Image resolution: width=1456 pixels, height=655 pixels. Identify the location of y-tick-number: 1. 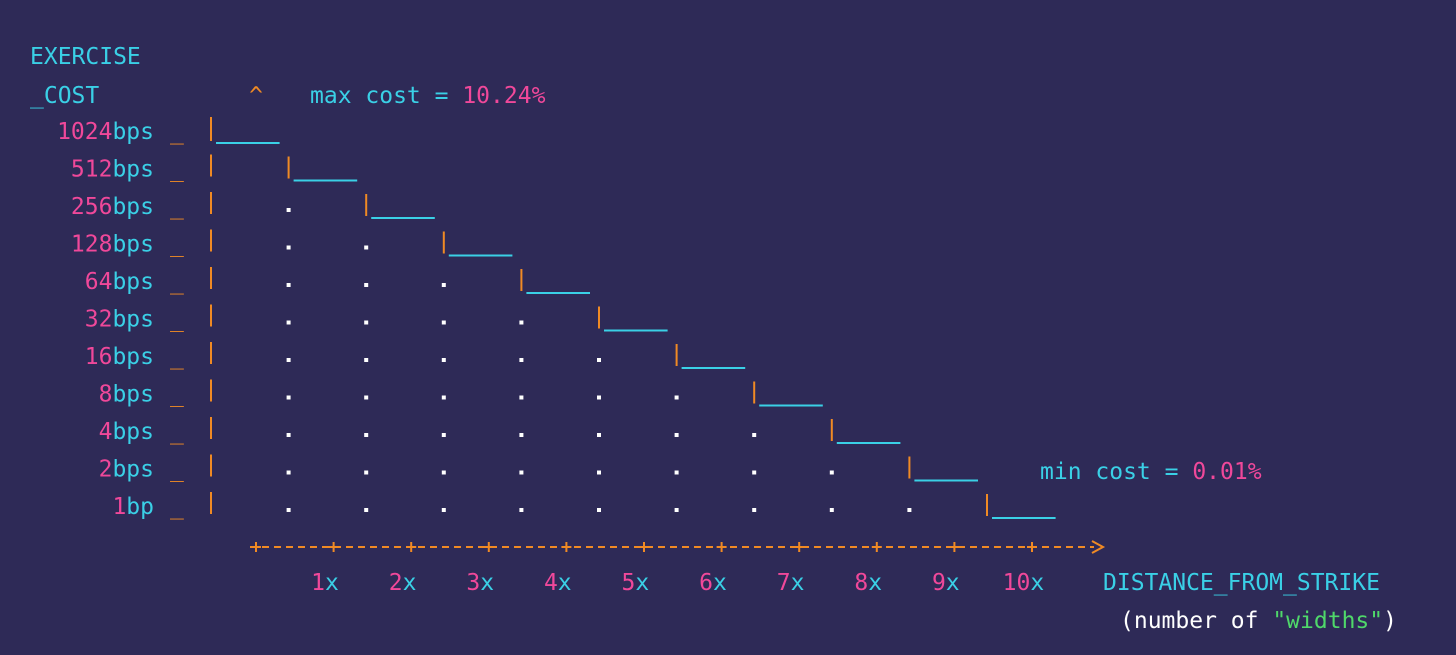
(119, 507).